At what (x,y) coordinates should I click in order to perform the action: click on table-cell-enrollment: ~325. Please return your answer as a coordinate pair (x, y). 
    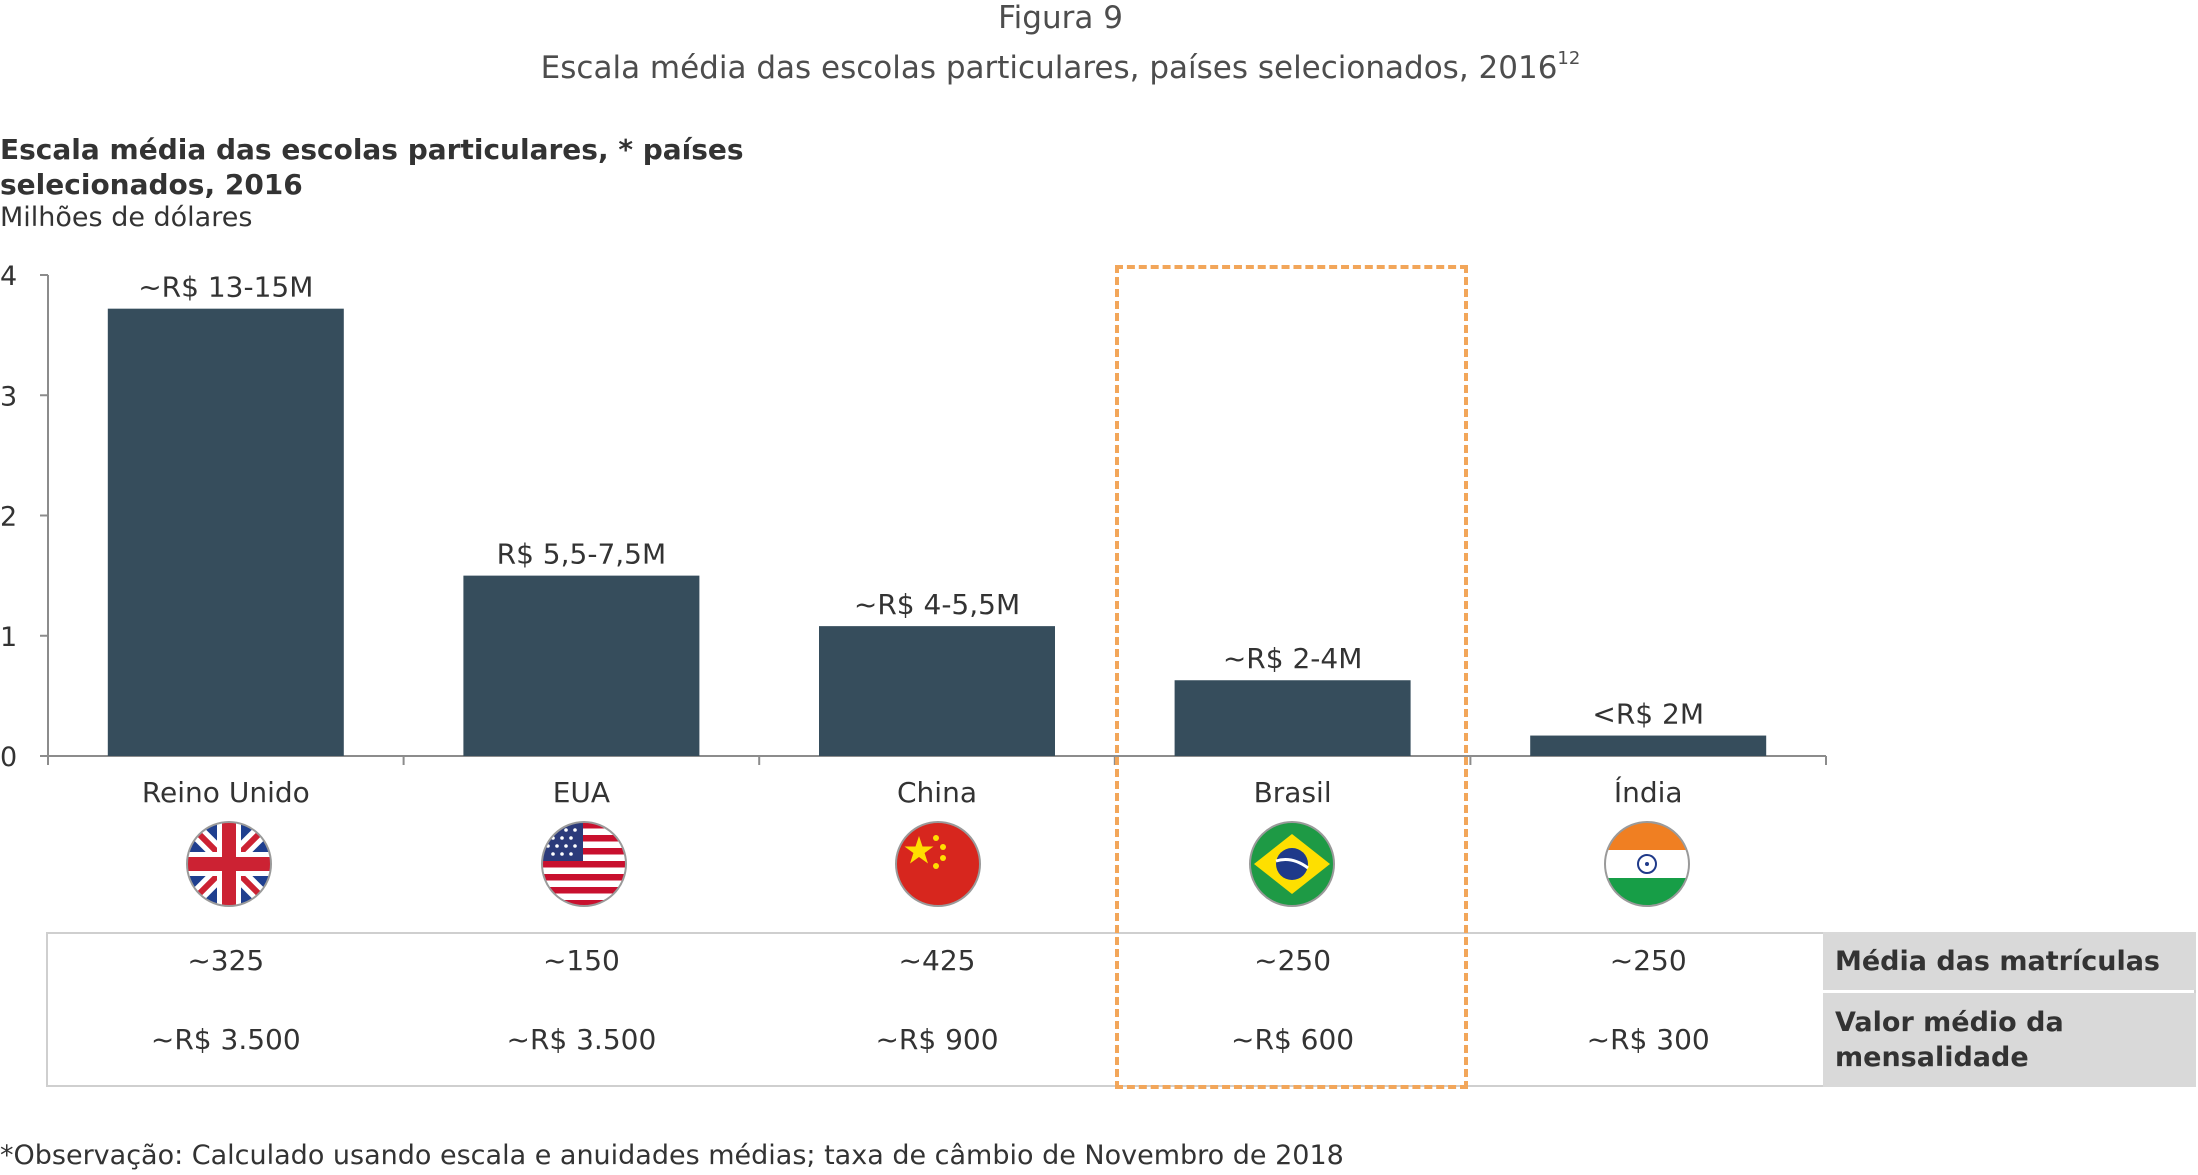
    Looking at the image, I should click on (226, 960).